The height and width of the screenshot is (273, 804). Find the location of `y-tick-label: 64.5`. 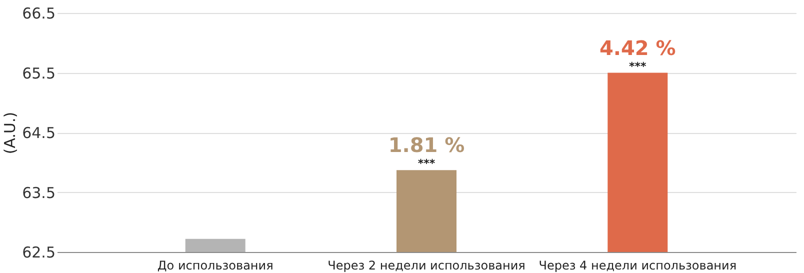

y-tick-label: 64.5 is located at coordinates (39, 133).